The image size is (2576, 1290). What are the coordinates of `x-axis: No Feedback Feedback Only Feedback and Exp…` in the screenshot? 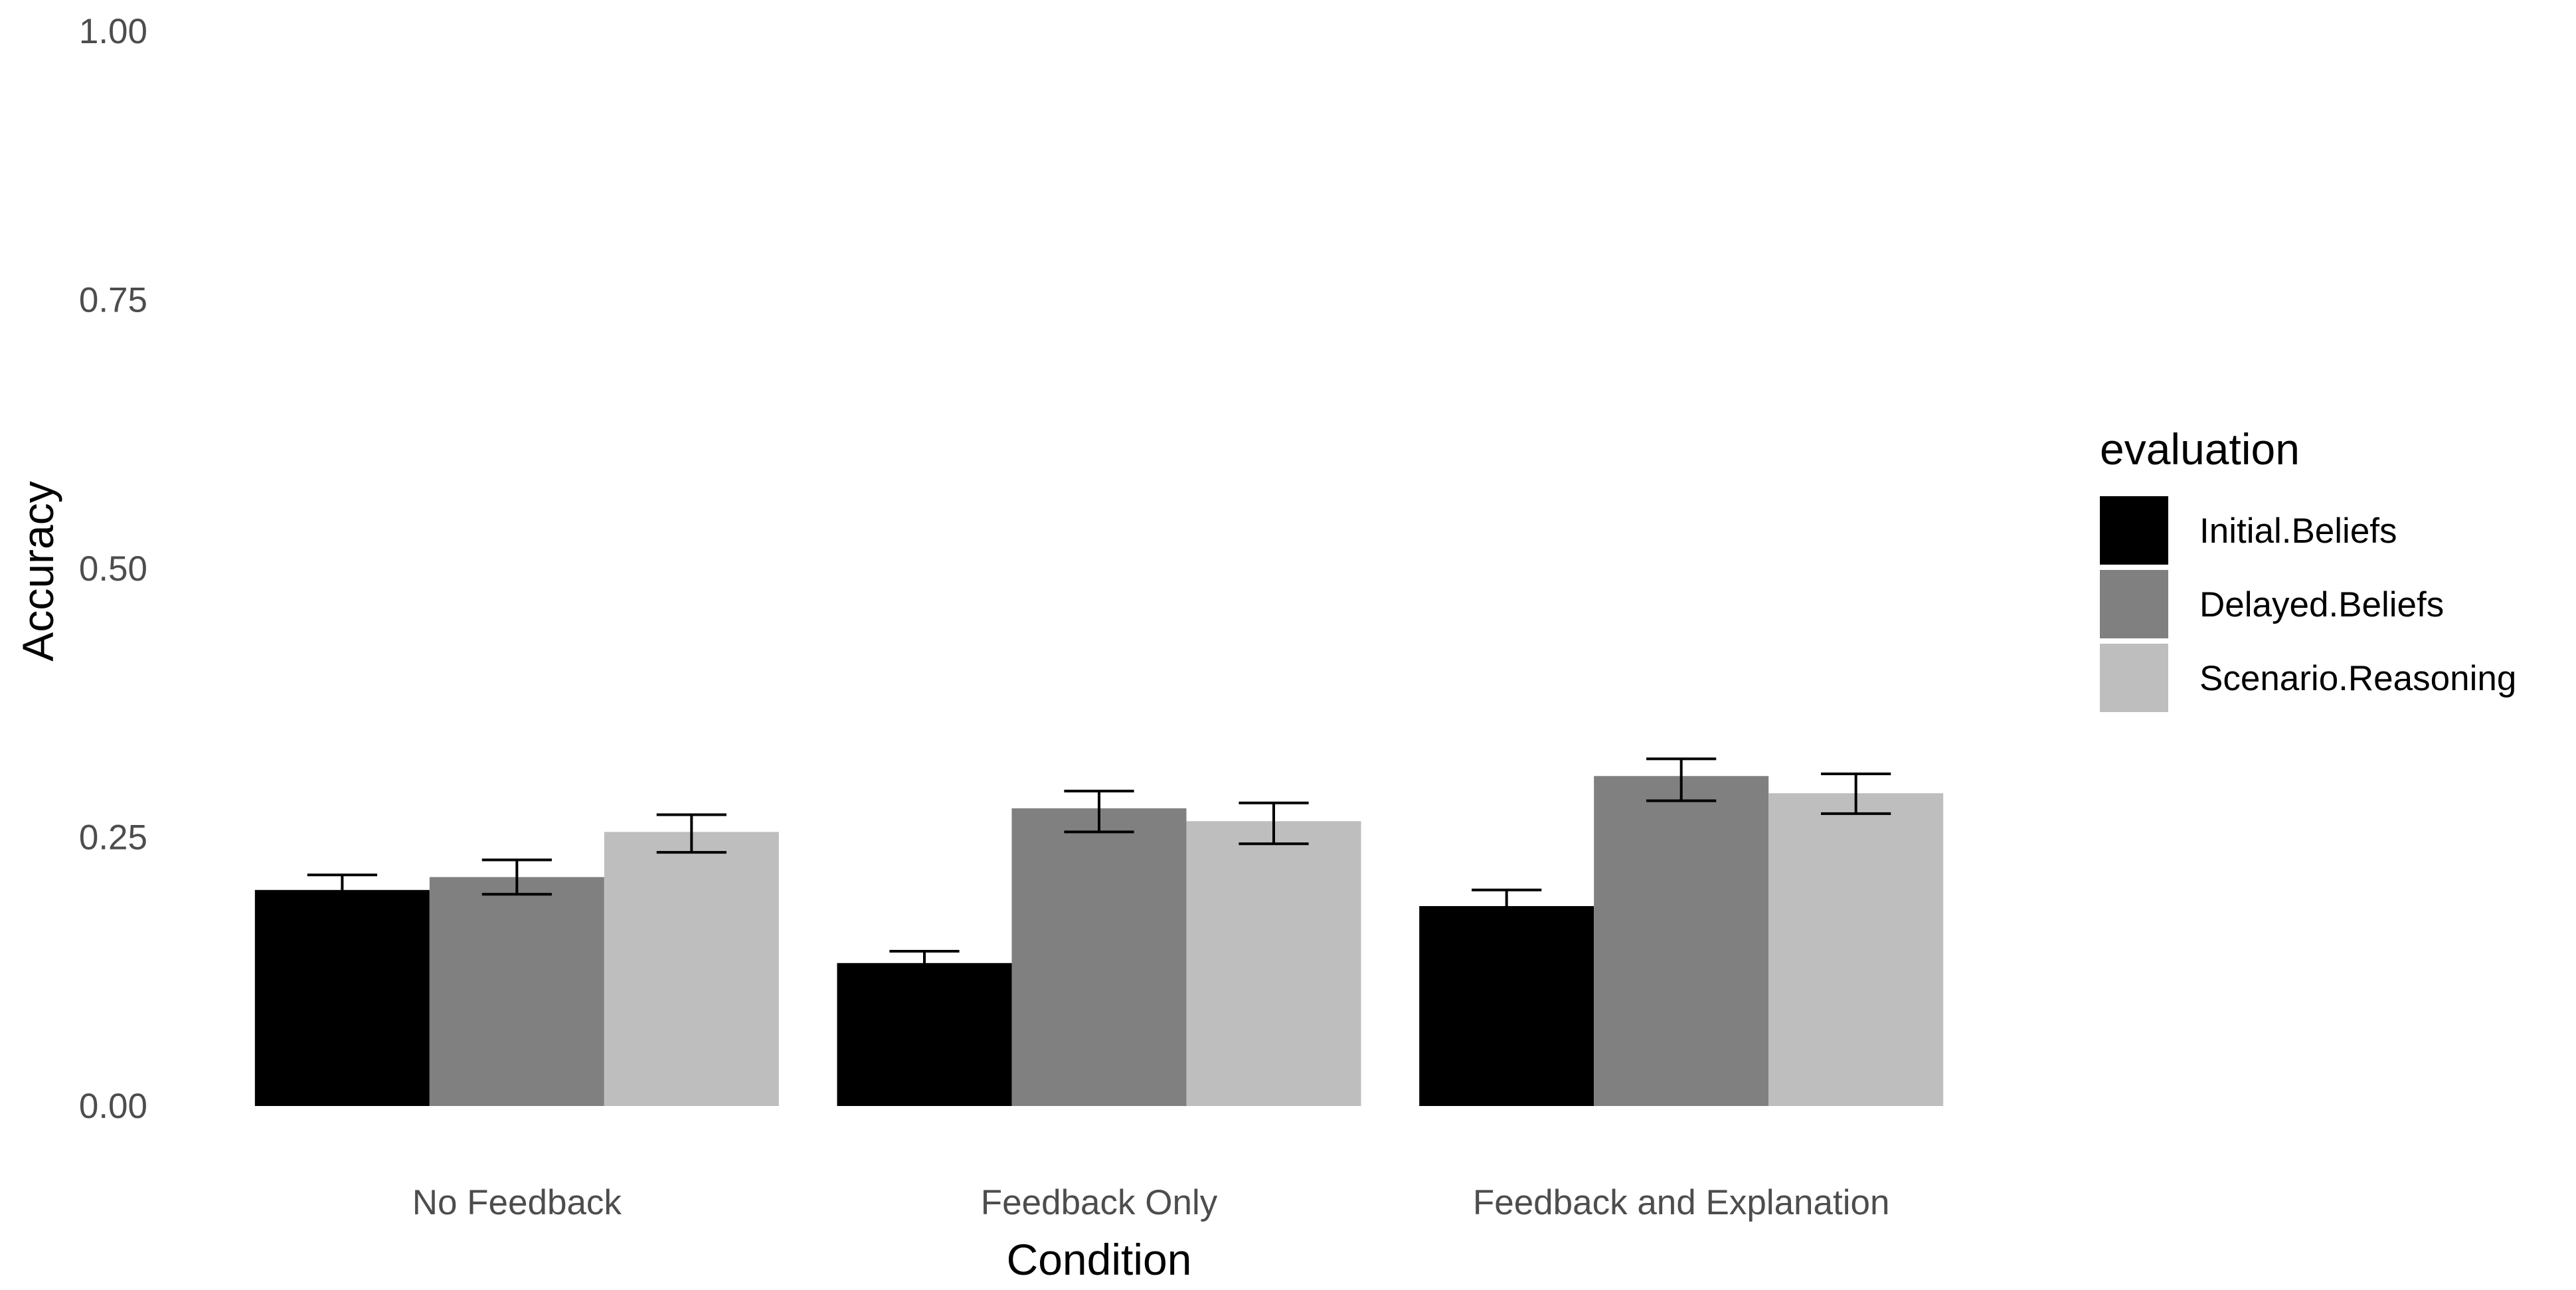 It's located at (1151, 1202).